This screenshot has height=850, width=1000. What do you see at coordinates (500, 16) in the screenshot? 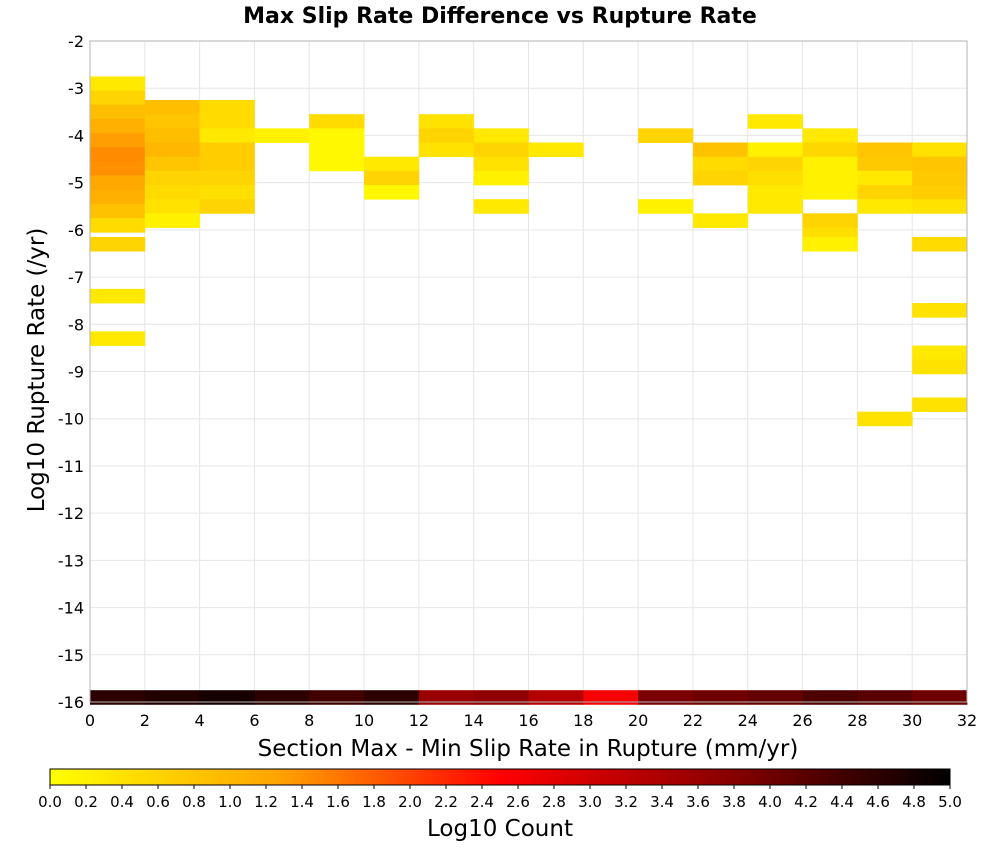
I see `chart-title: Max Slip Rate Difference vs Rupture Rate` at bounding box center [500, 16].